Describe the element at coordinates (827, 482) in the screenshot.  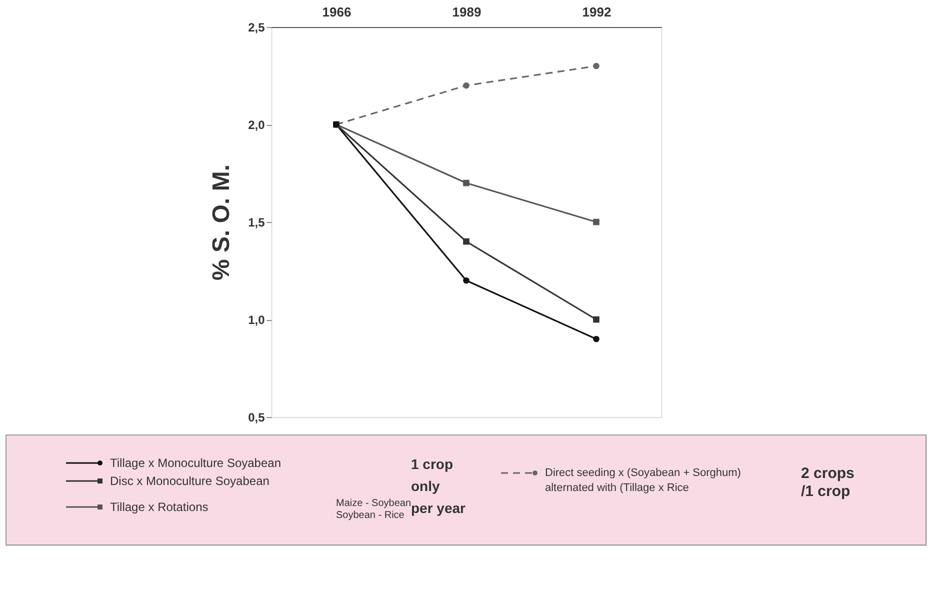
I see `text: 2 crops /1 crop` at that location.